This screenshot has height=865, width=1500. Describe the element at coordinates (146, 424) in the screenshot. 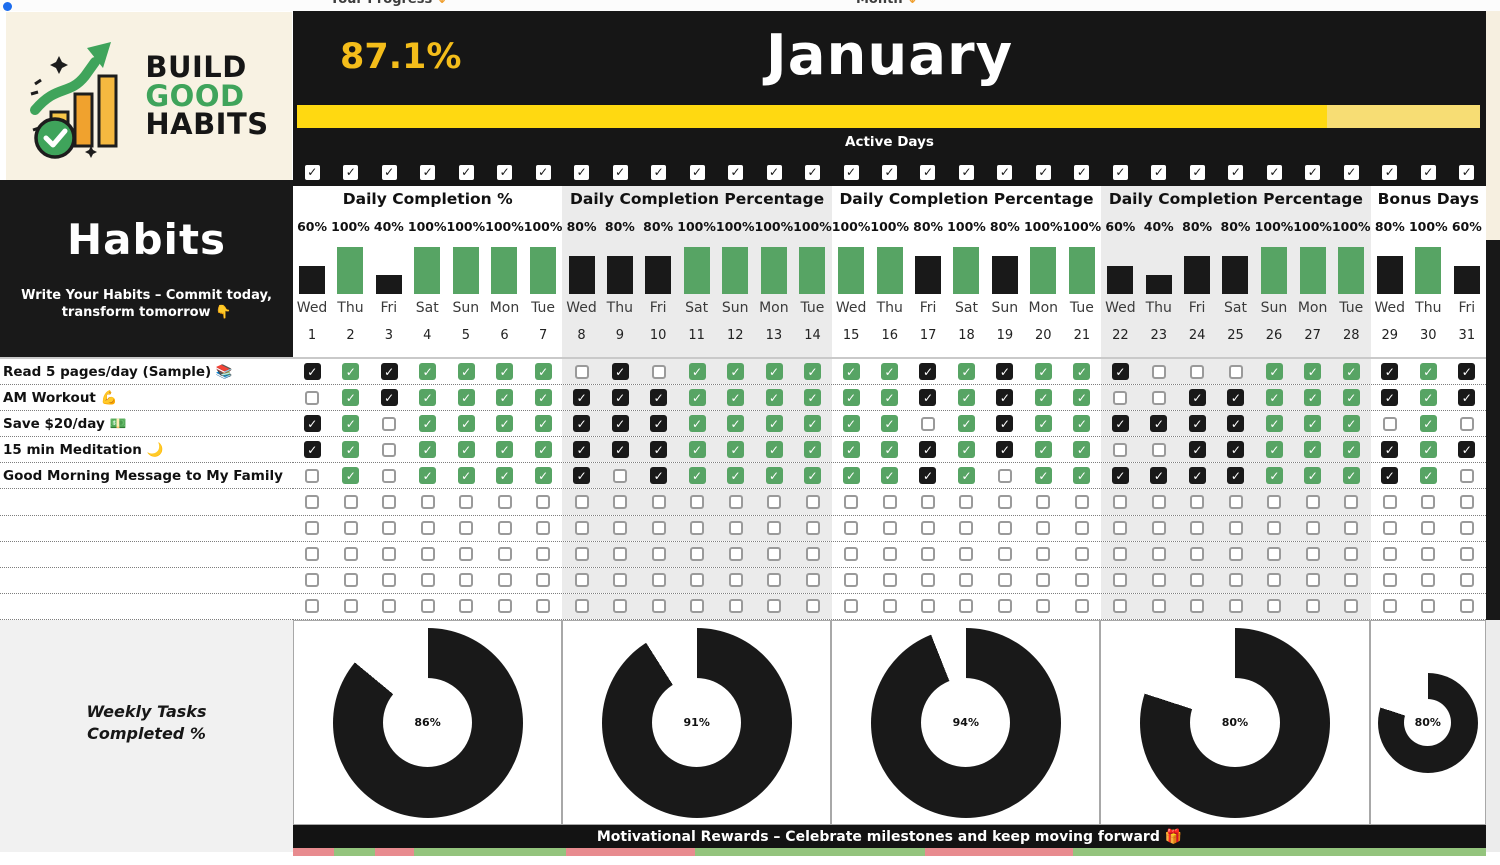

I see `habit-name-cell: Save $20/day 💵` at that location.